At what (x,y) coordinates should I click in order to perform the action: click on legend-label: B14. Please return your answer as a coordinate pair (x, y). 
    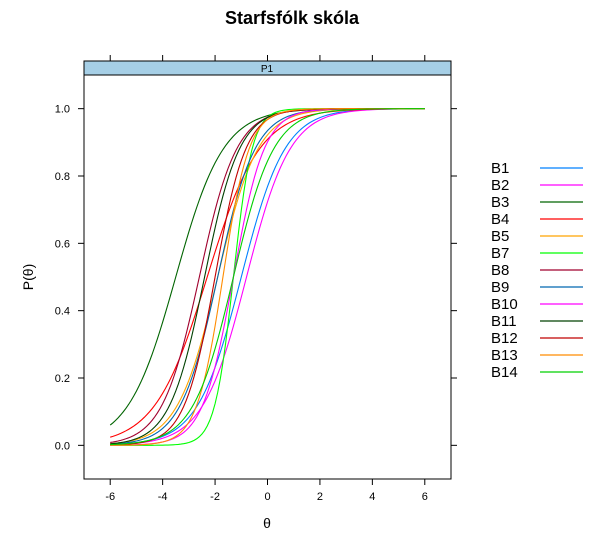
    Looking at the image, I should click on (504, 372).